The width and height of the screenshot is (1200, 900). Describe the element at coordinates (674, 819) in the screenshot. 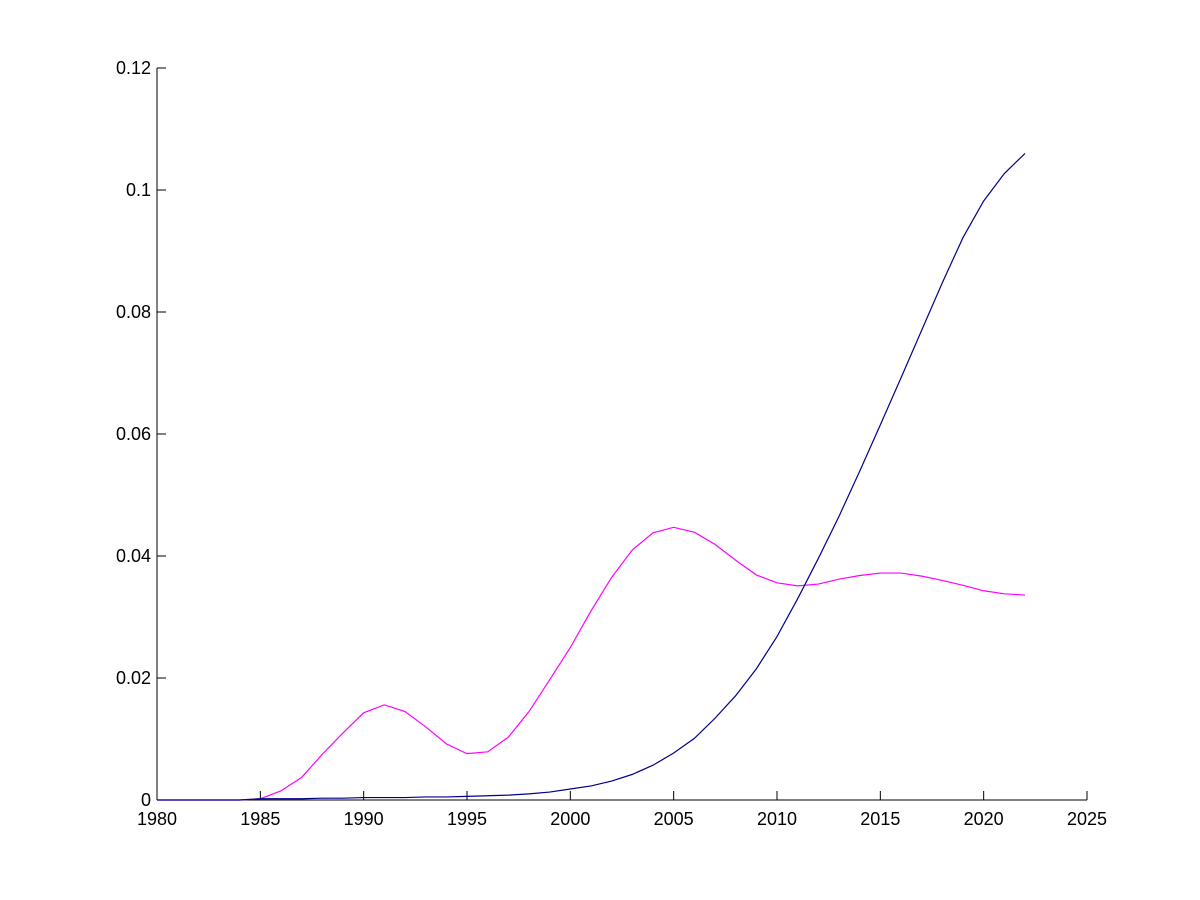

I see `x-tick-label: 2005` at that location.